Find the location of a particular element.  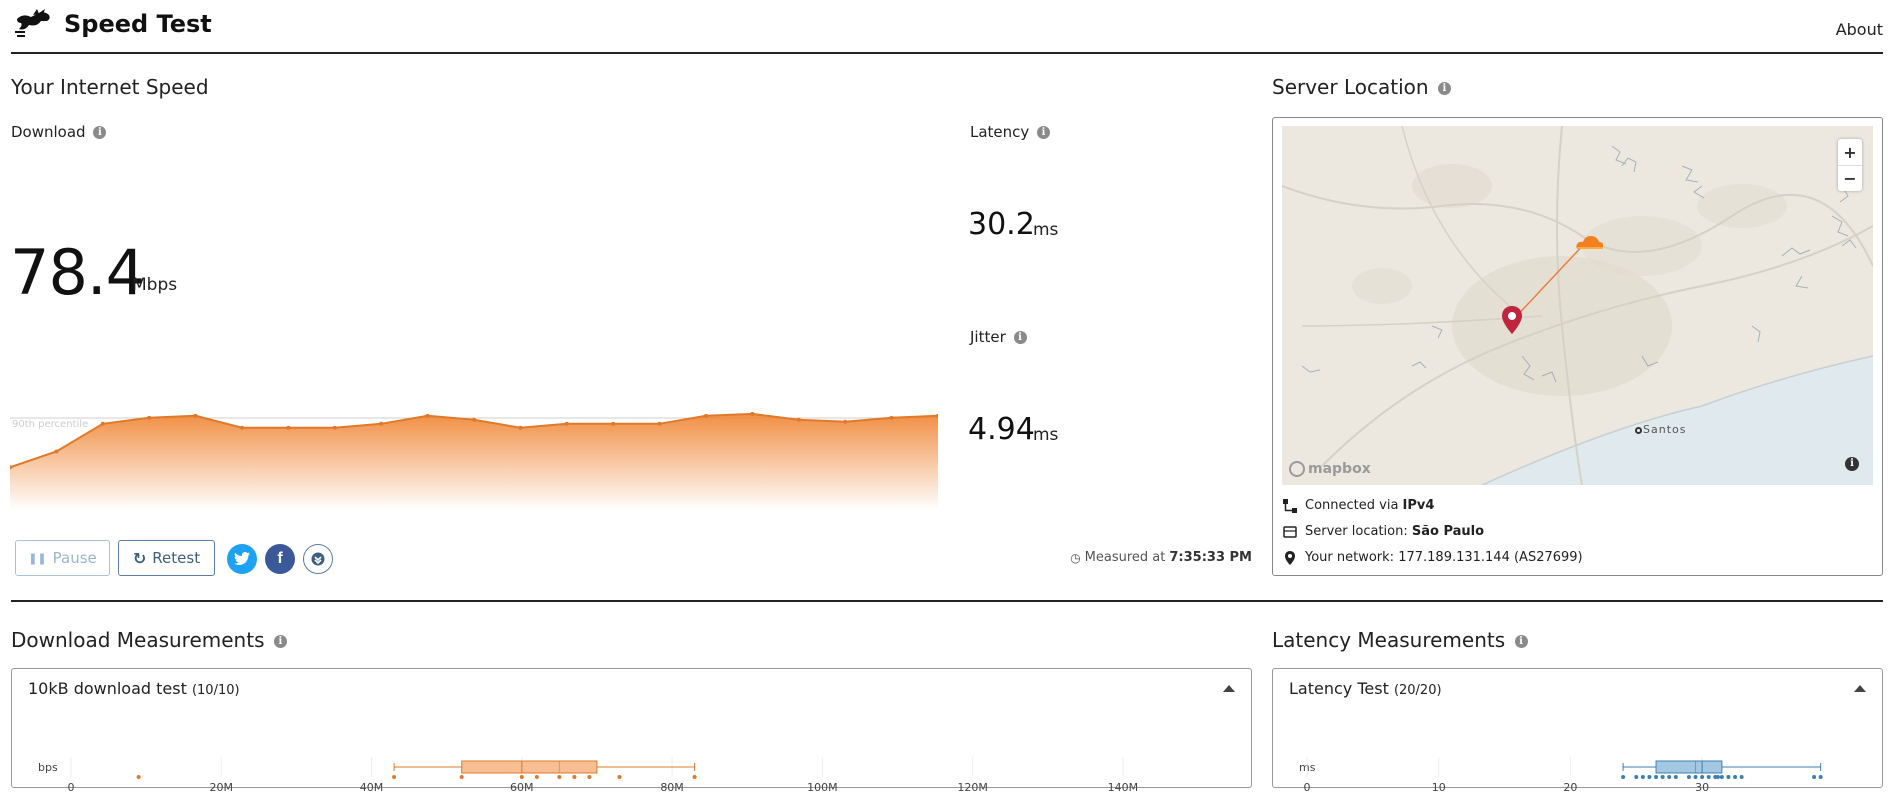

facebook-share-button: f is located at coordinates (280, 559).